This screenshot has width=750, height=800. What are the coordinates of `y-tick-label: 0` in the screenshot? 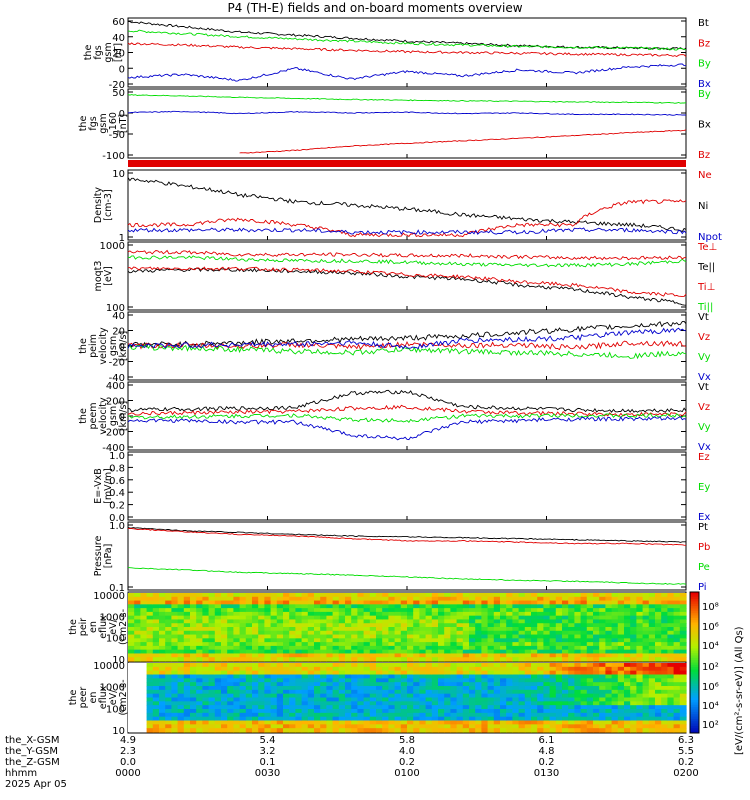 It's located at (122, 347).